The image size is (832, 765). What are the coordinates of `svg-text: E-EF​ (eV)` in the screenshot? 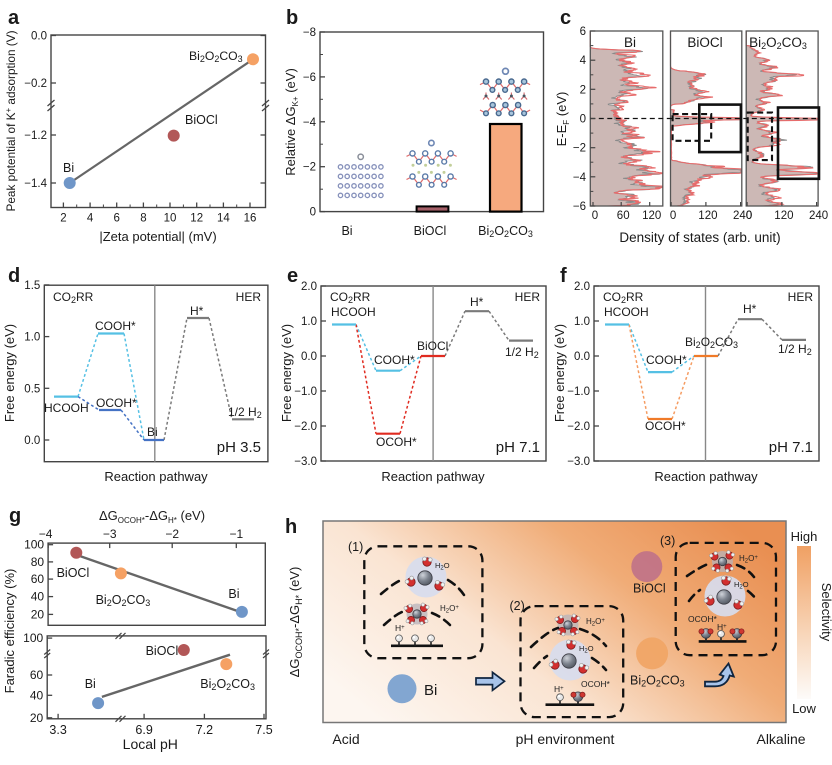 It's located at (562, 119).